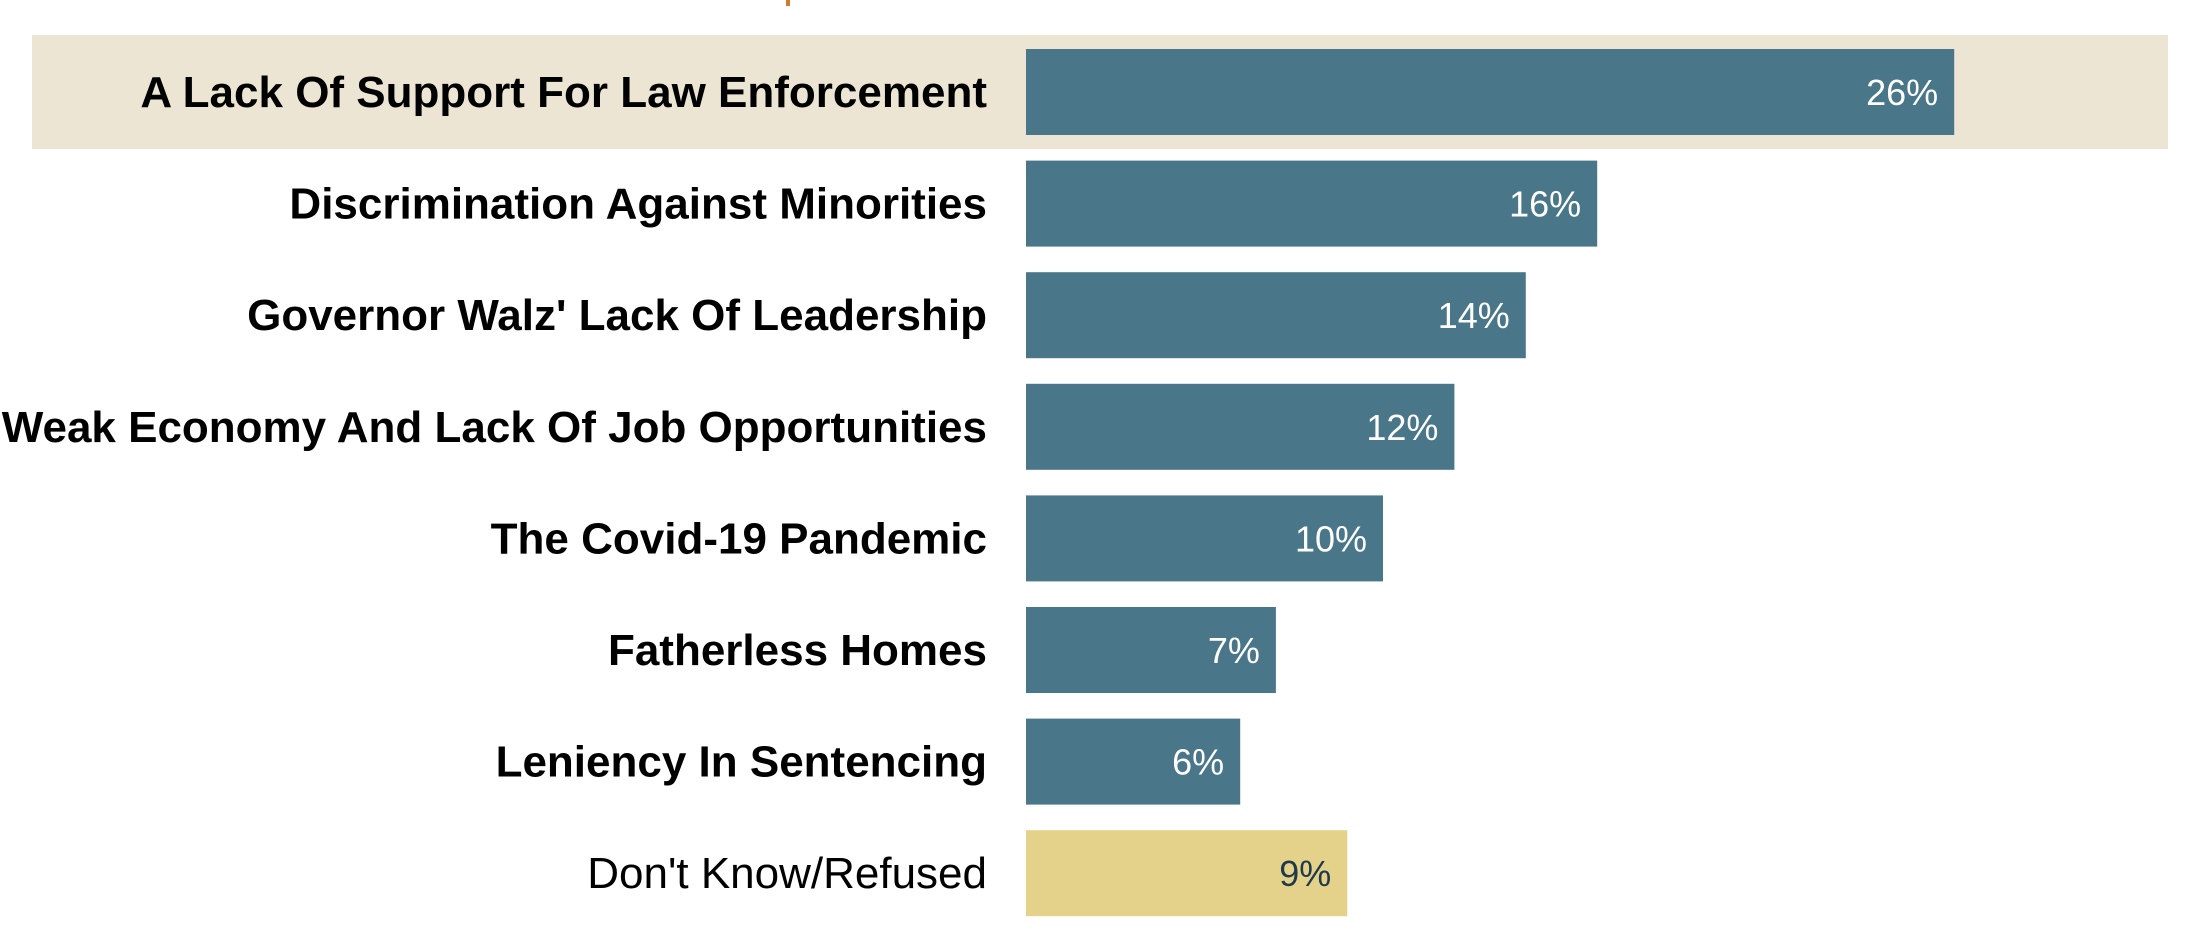 The height and width of the screenshot is (946, 2206). Describe the element at coordinates (1305, 873) in the screenshot. I see `value-label: 9%` at that location.